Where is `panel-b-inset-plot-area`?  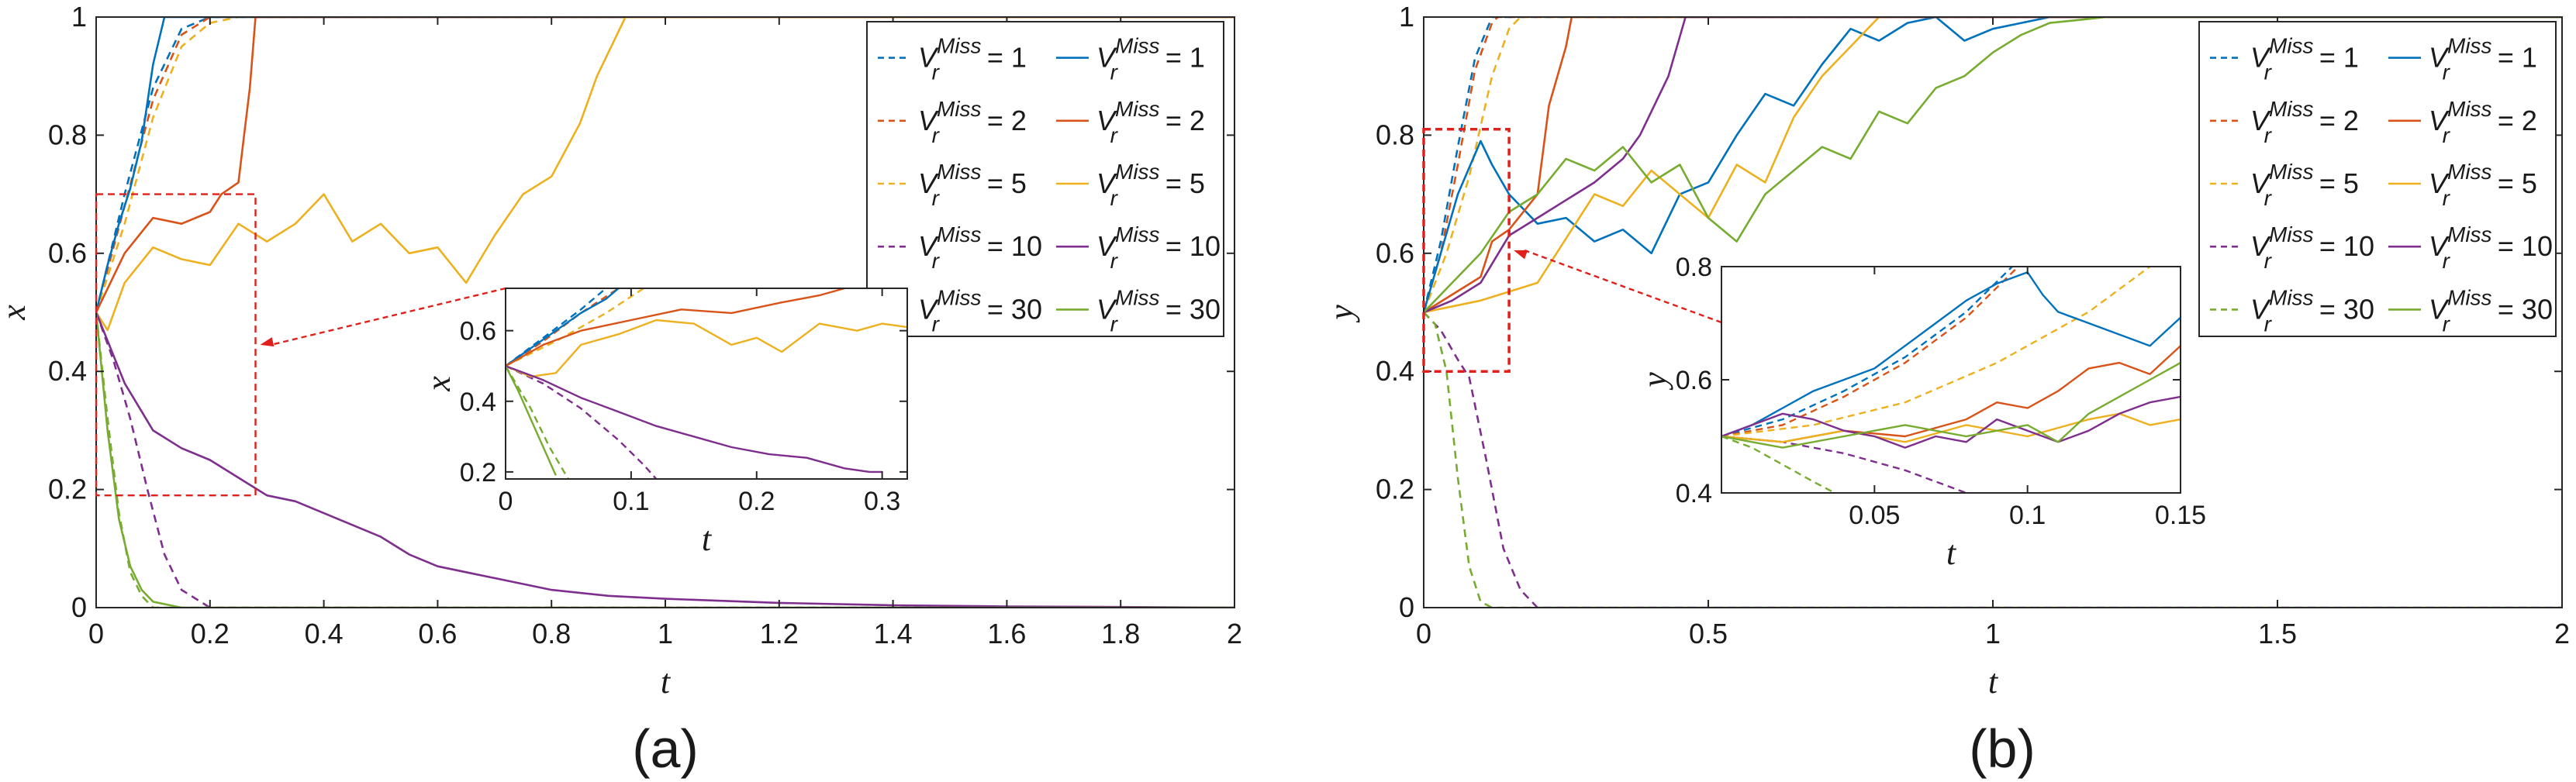 panel-b-inset-plot-area is located at coordinates (1951, 380).